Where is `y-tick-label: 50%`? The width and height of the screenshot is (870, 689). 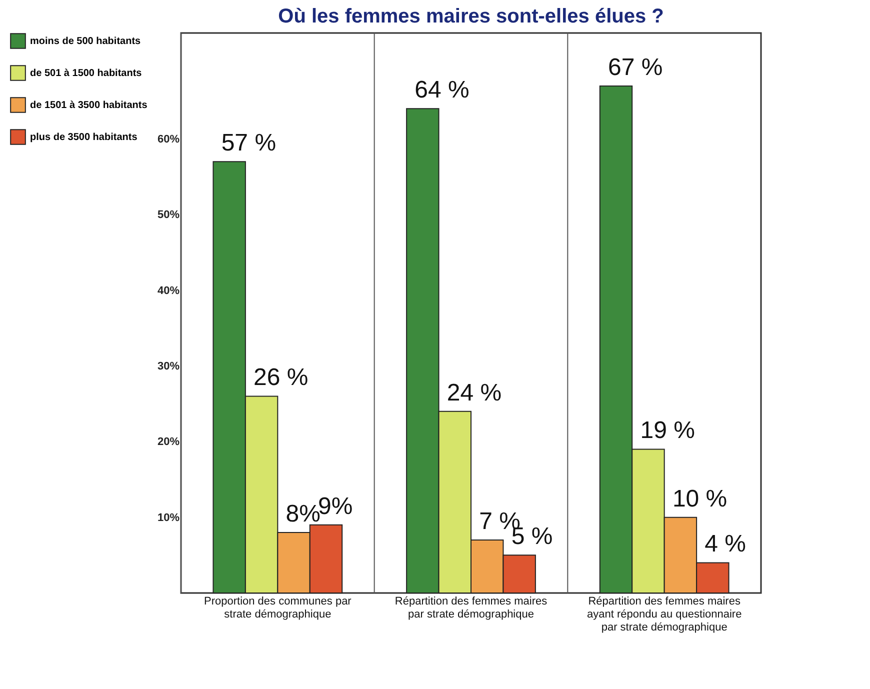
y-tick-label: 50% is located at coordinates (168, 215).